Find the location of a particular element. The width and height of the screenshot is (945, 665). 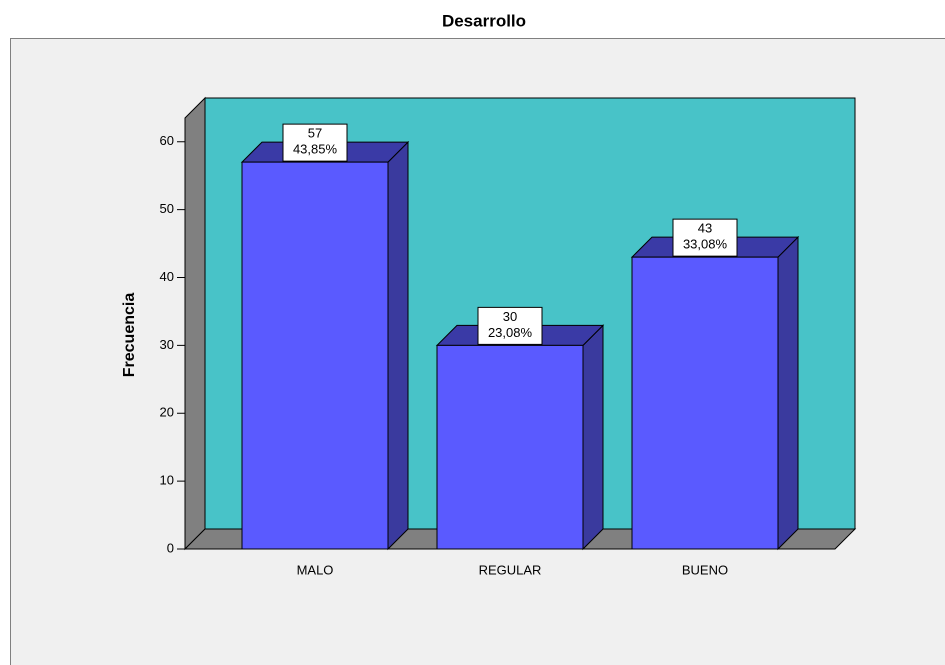

y-tick-label: 10 is located at coordinates (167, 480).